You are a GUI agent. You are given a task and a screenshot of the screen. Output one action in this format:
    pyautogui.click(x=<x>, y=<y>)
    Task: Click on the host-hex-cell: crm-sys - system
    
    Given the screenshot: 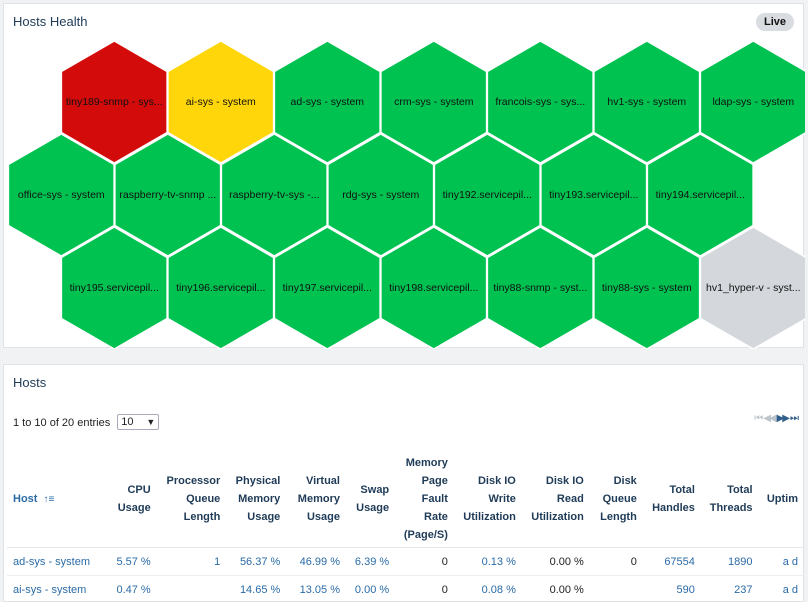 What is the action you would take?
    pyautogui.click(x=434, y=102)
    